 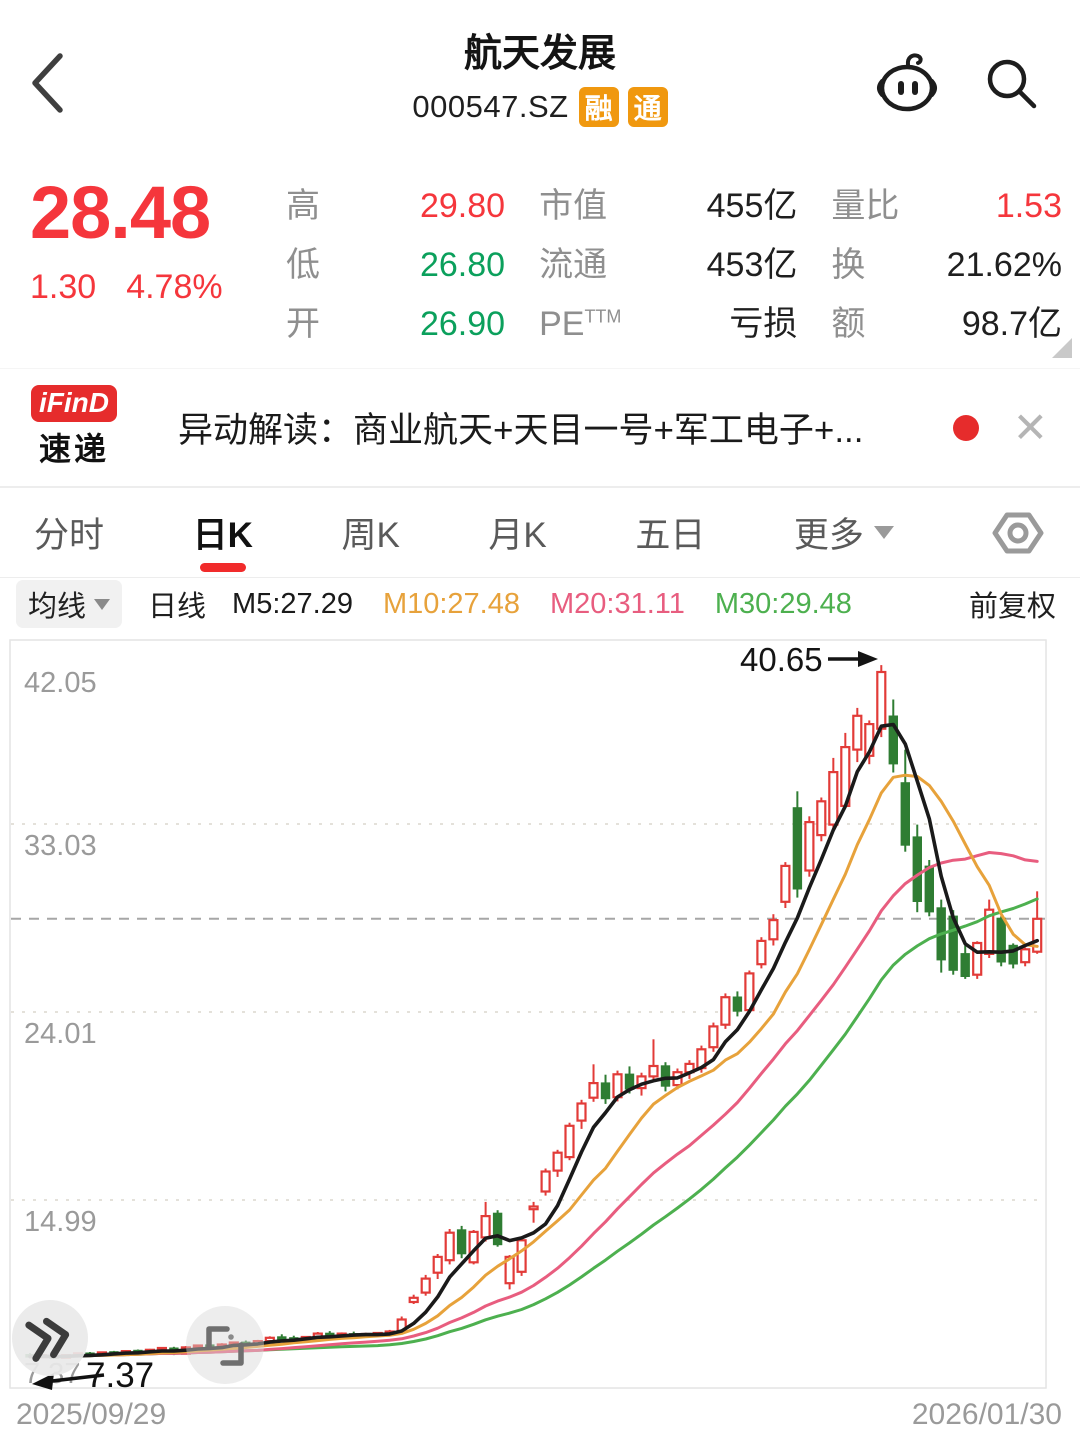 I want to click on stock-badges: 融通, so click(x=623, y=106).